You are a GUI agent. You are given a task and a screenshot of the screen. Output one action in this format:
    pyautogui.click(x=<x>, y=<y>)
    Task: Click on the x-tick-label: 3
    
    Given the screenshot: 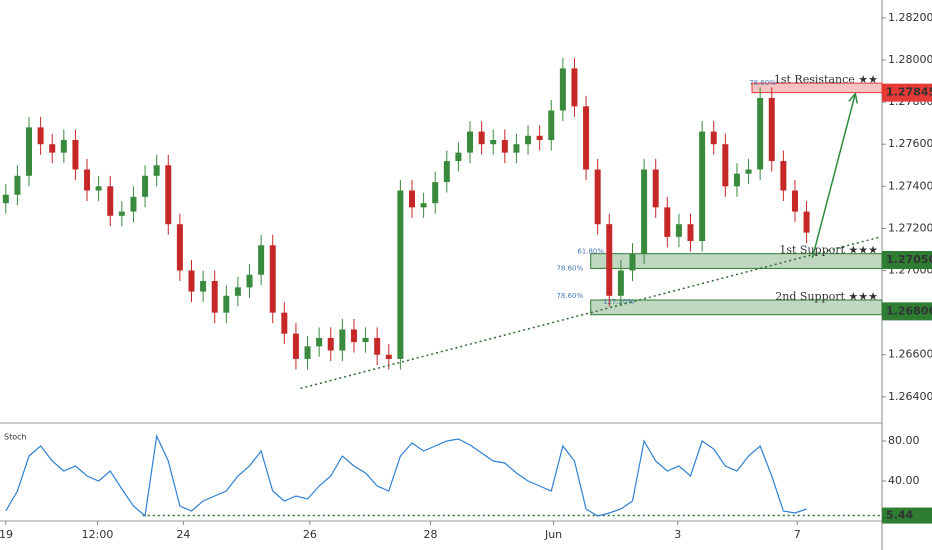 What is the action you would take?
    pyautogui.click(x=677, y=534)
    